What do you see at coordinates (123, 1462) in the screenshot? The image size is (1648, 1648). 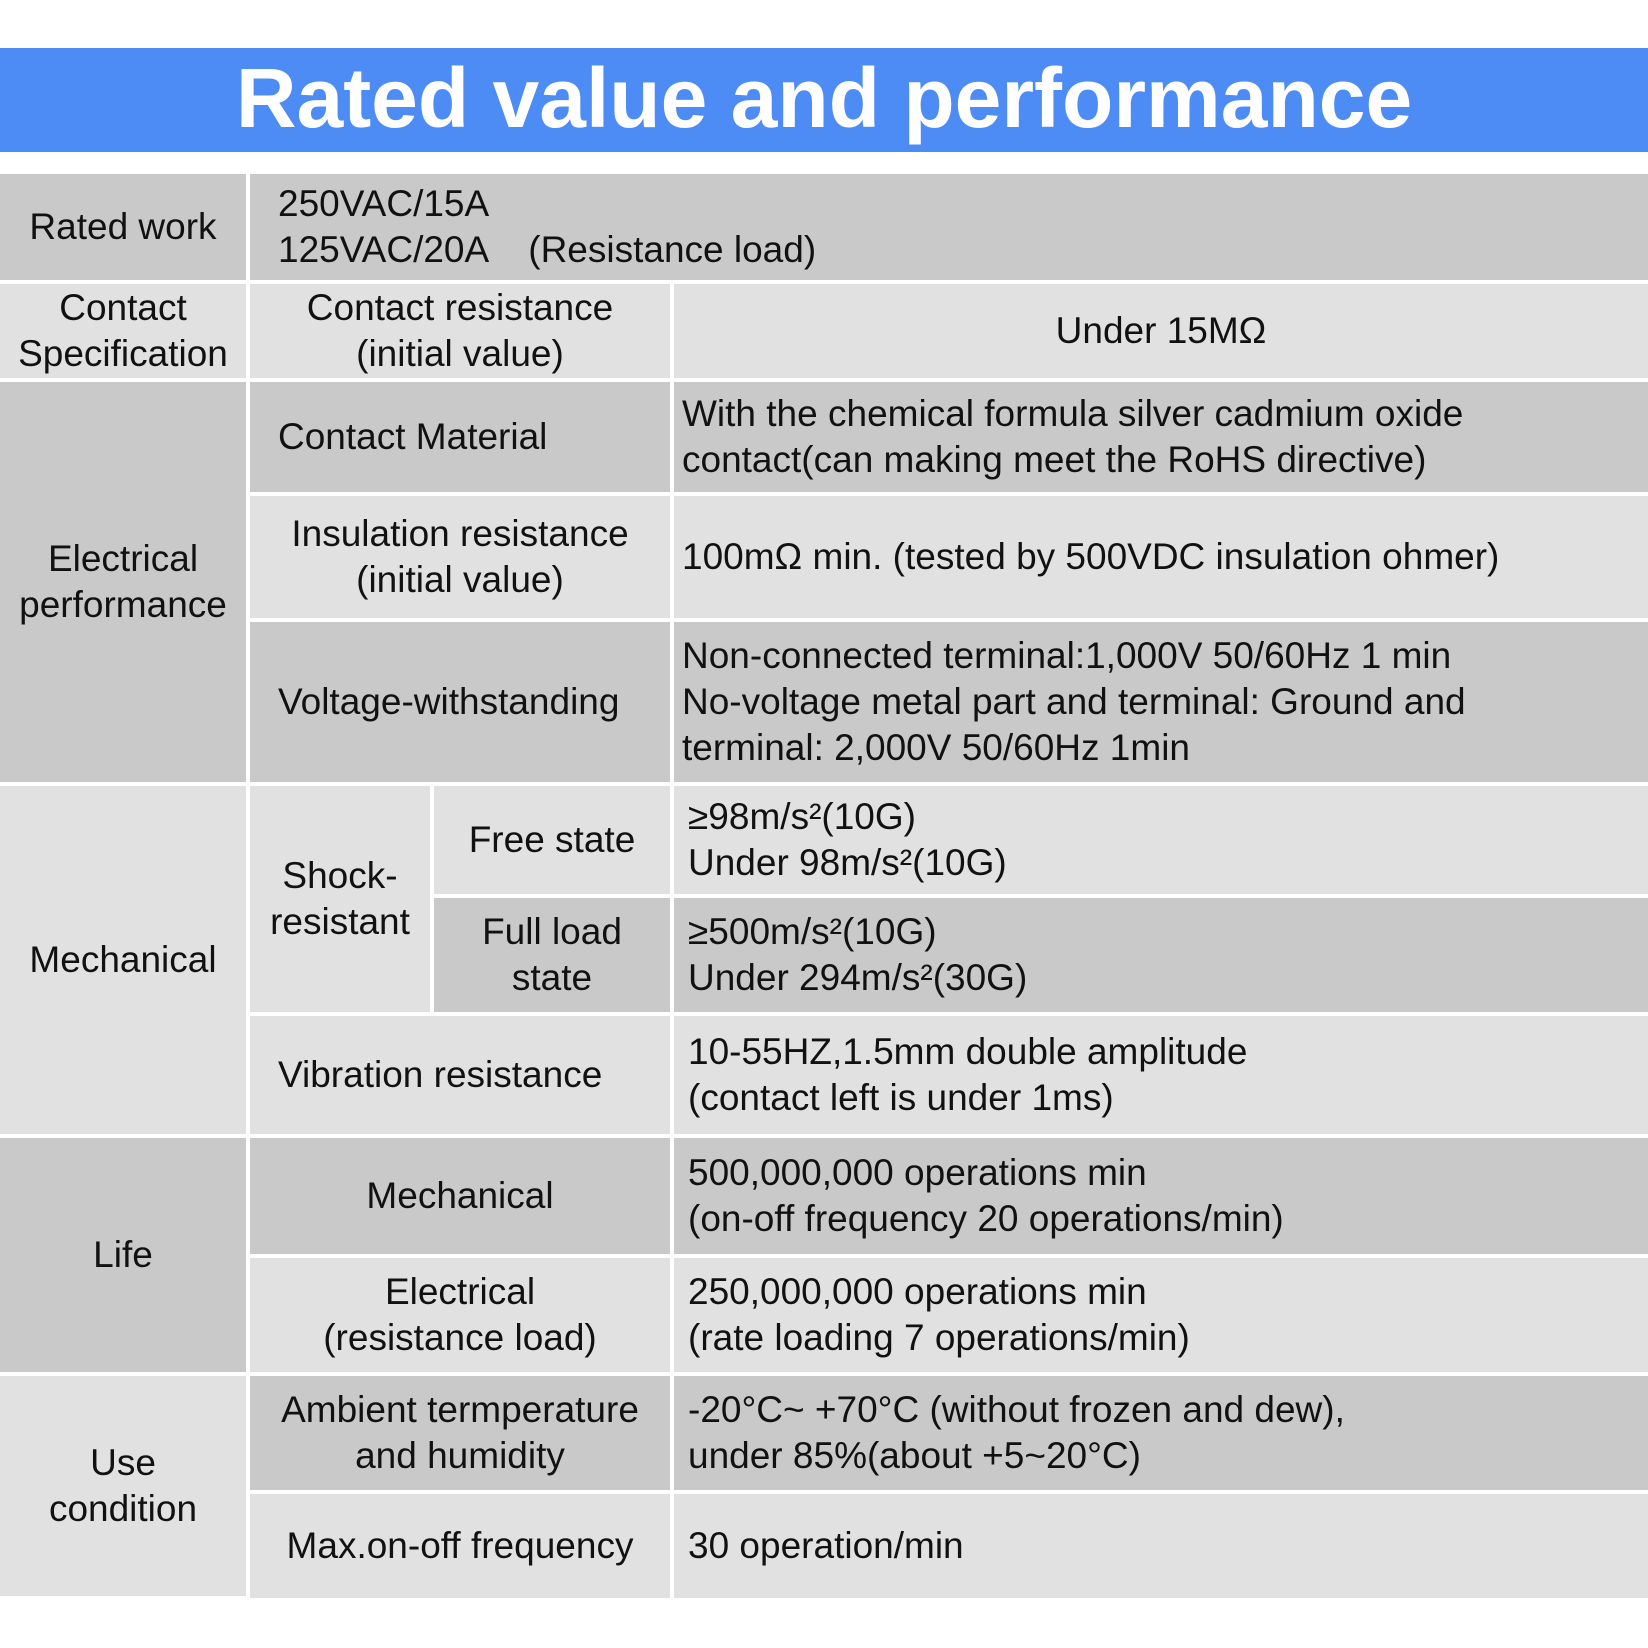 I see `use-condition-label-line-1: Use` at bounding box center [123, 1462].